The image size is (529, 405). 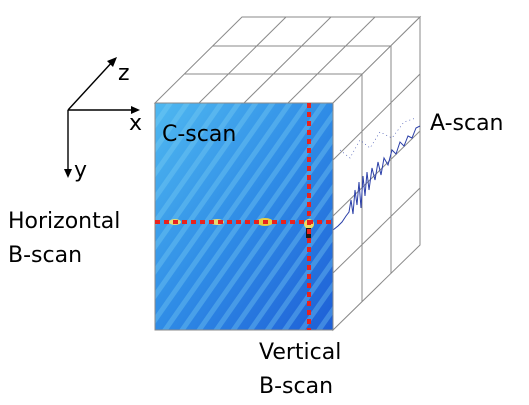 I want to click on y-axis-label: y, so click(x=80, y=170).